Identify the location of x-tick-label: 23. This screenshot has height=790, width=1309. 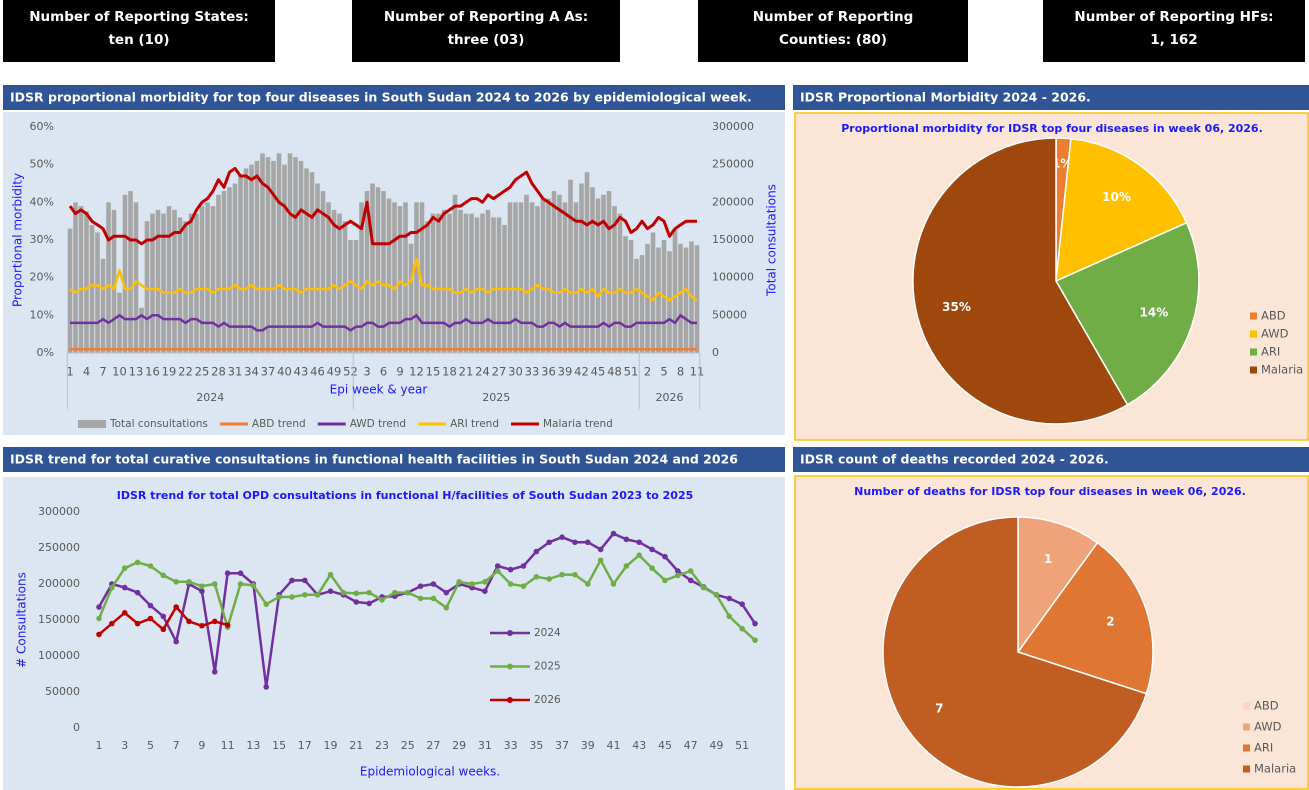
(382, 745).